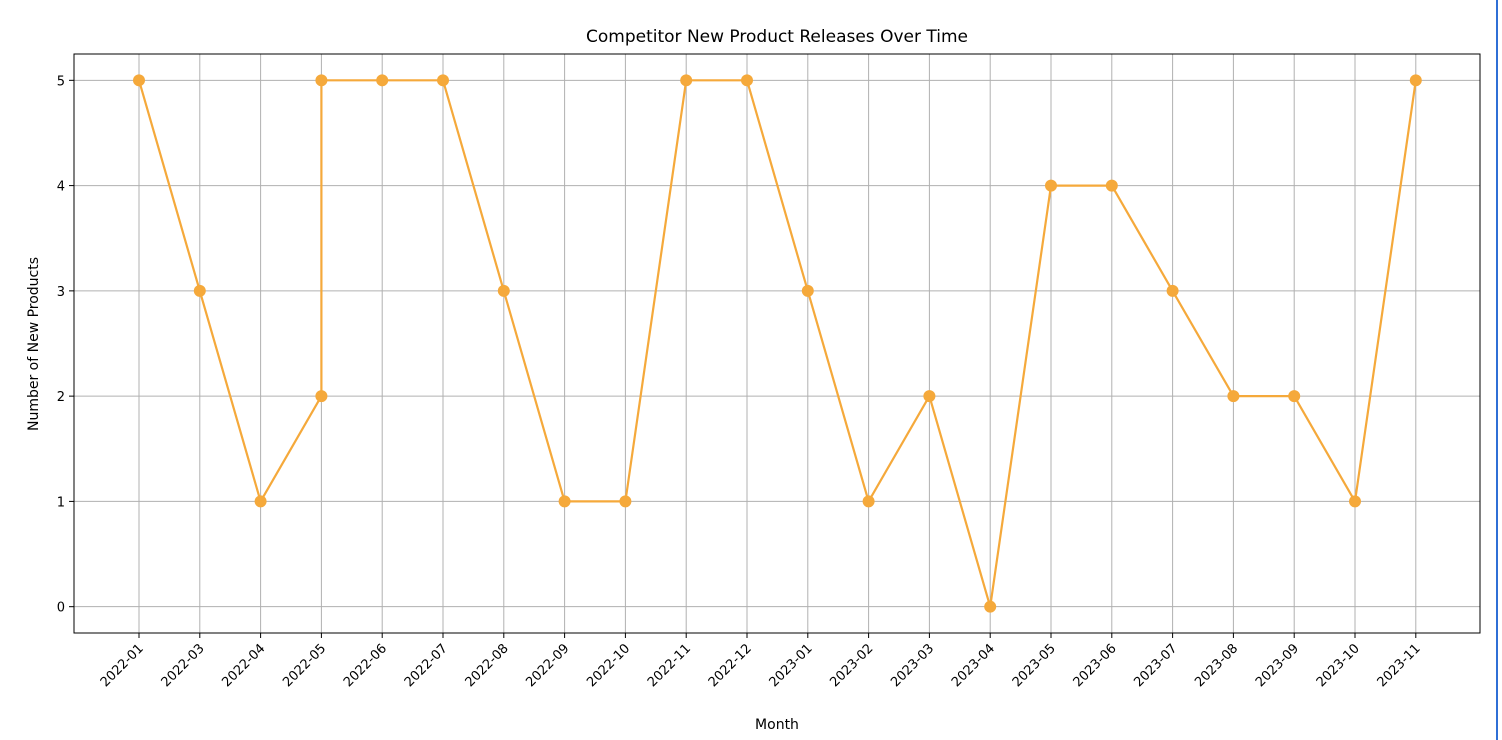  Describe the element at coordinates (1216, 665) in the screenshot. I see `x-tick-label: 2023-08` at that location.